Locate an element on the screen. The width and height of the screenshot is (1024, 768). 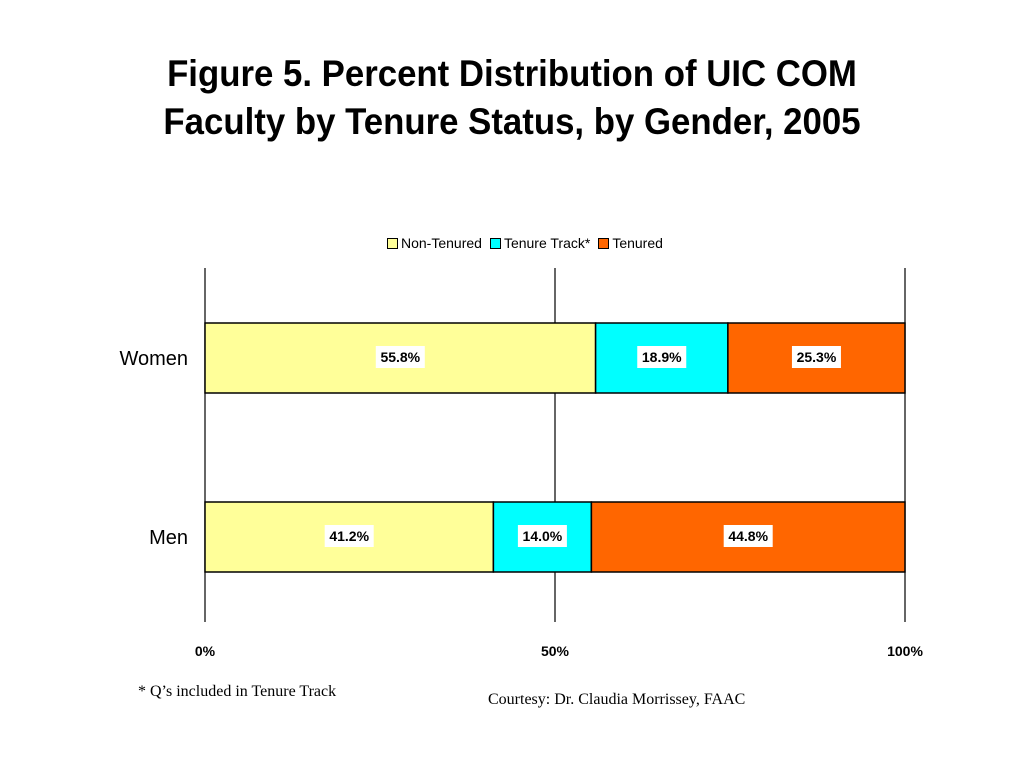
courtesy-note: Courtesy: Dr. Claudia Morrissey, FAAC is located at coordinates (617, 699).